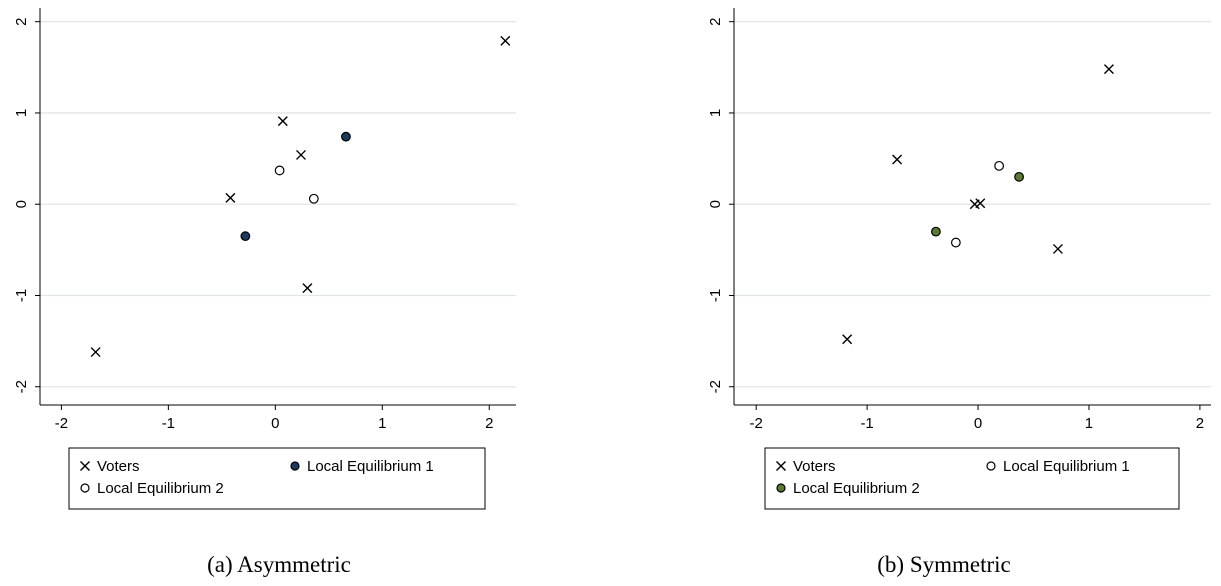 This screenshot has height=586, width=1221. I want to click on caption-asymmetric: (a) Asymmetric, so click(279, 564).